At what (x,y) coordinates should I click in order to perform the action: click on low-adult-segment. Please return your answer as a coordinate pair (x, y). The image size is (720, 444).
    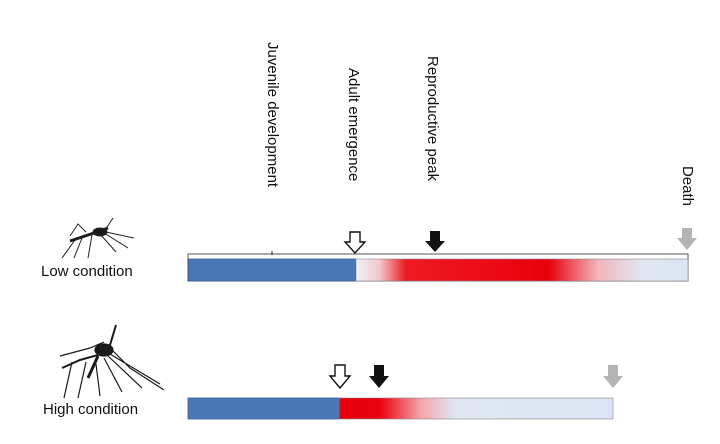
    Looking at the image, I should click on (522, 270).